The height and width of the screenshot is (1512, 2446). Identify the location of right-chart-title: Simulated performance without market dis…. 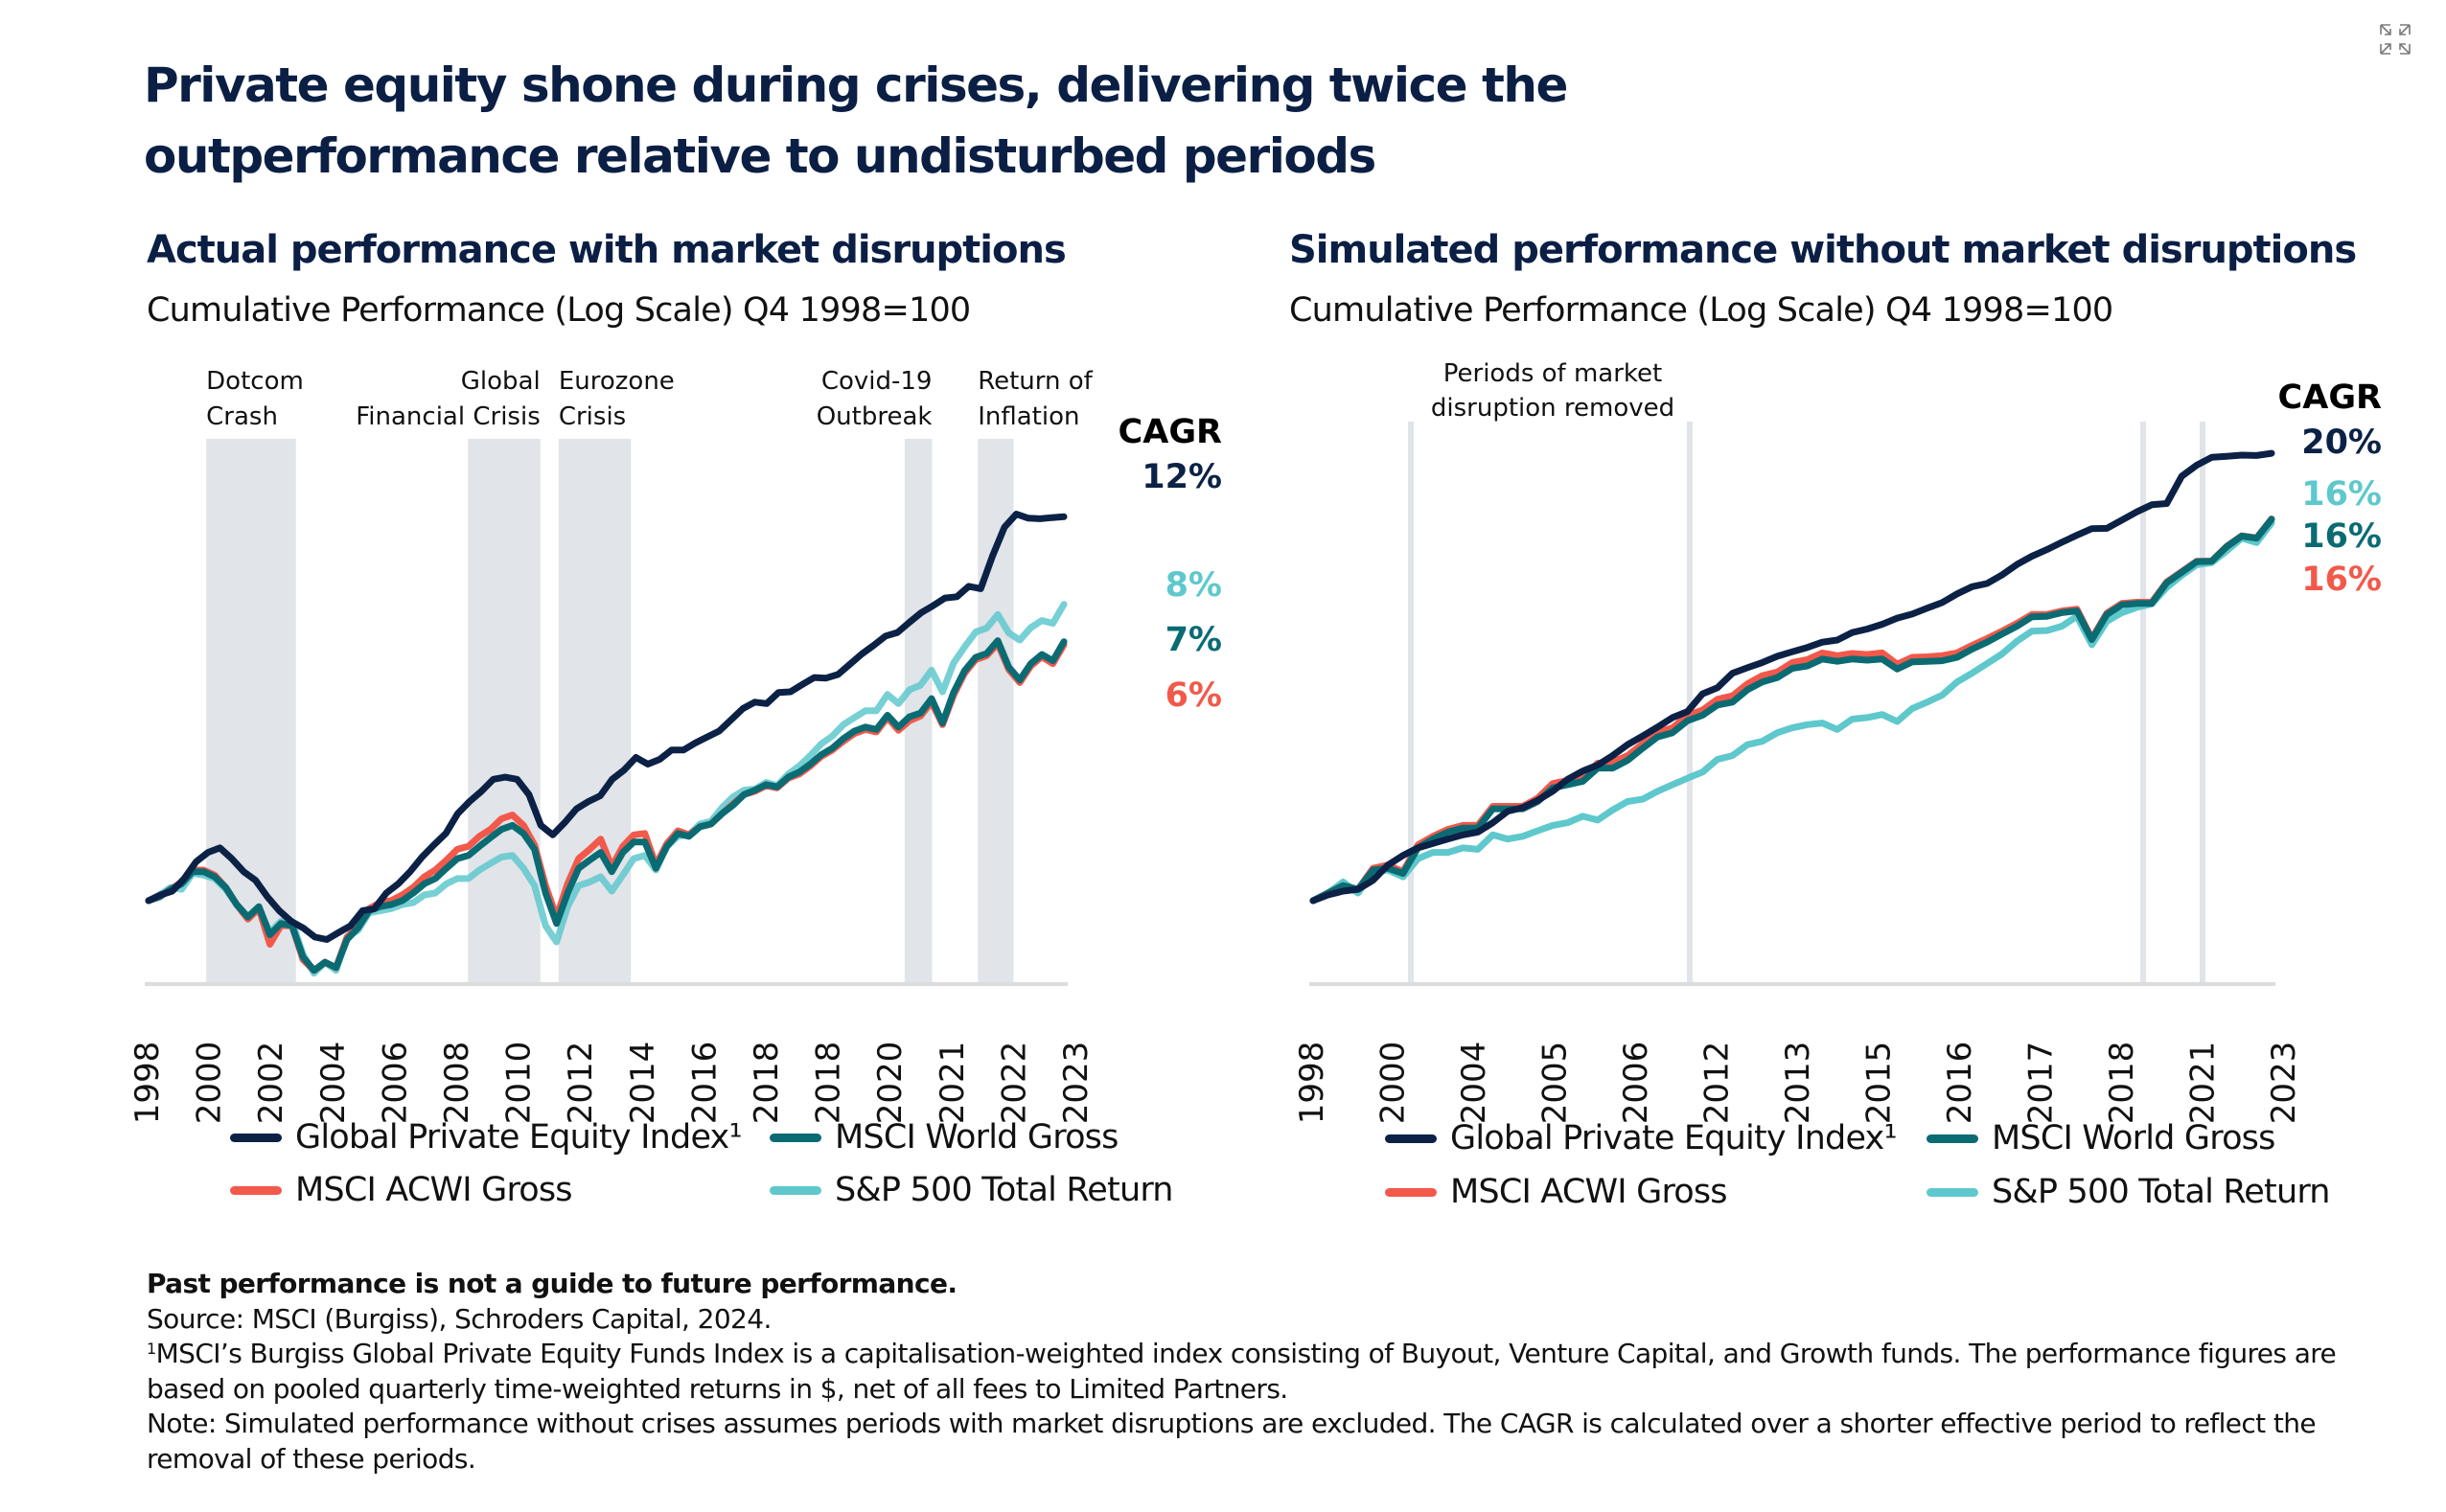
(1823, 250).